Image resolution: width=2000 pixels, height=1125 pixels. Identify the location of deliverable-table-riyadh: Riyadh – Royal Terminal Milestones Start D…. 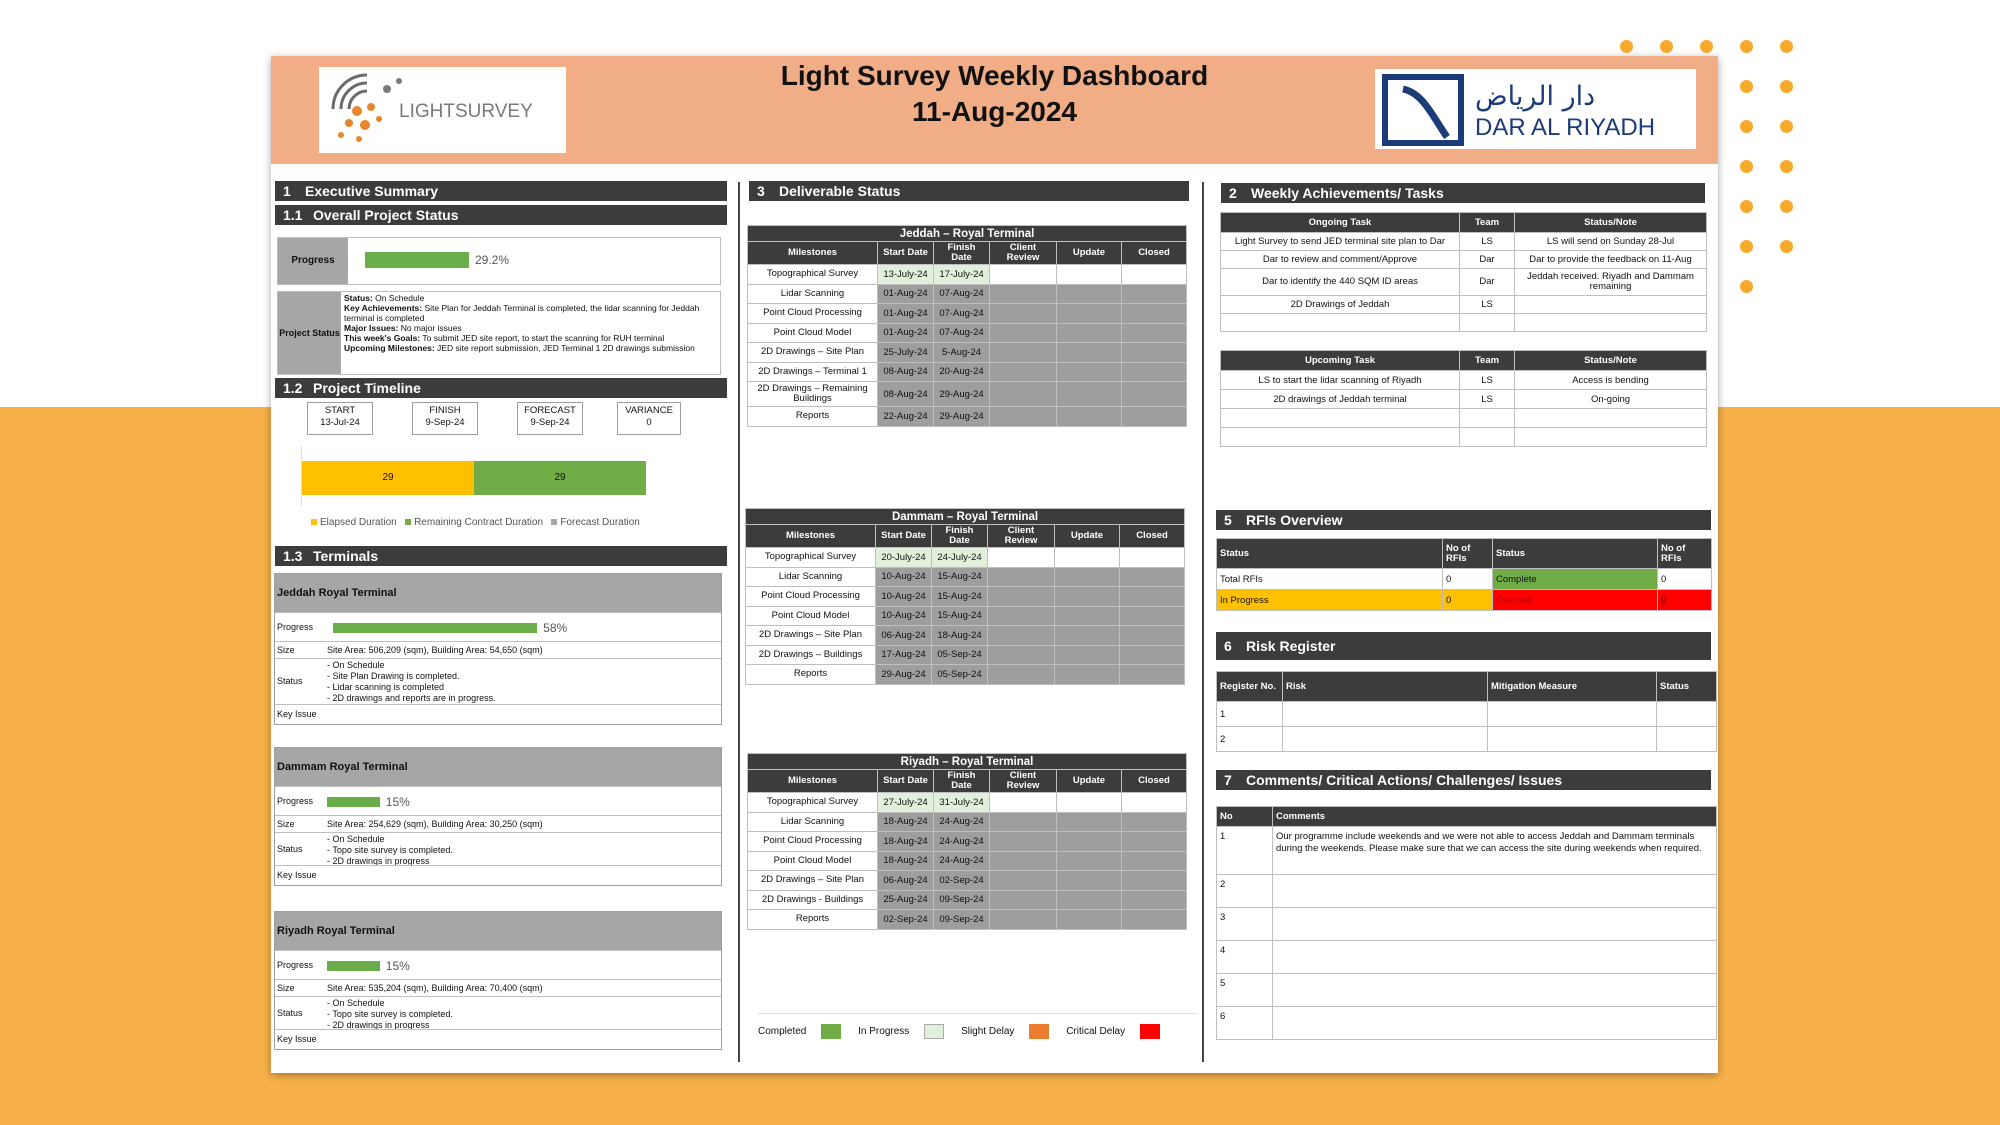
(967, 841).